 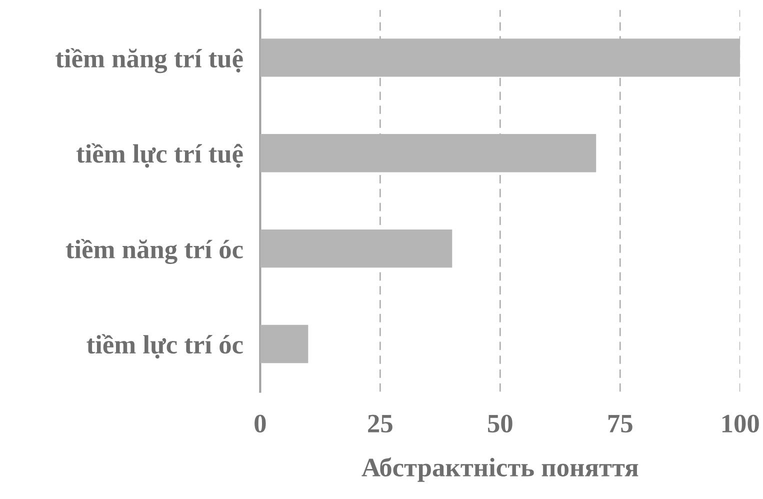 I want to click on y-tick-label: tiềm lực trí tuệ, so click(x=159, y=155).